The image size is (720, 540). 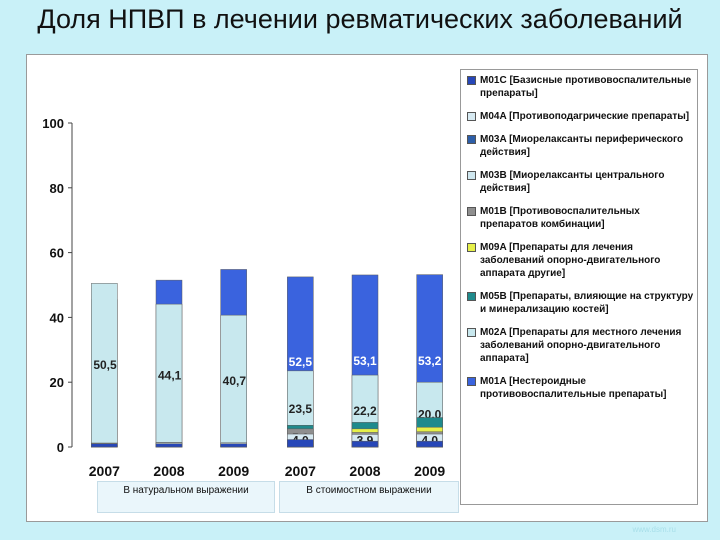 I want to click on footer-note: www.dsm.ru, so click(x=654, y=529).